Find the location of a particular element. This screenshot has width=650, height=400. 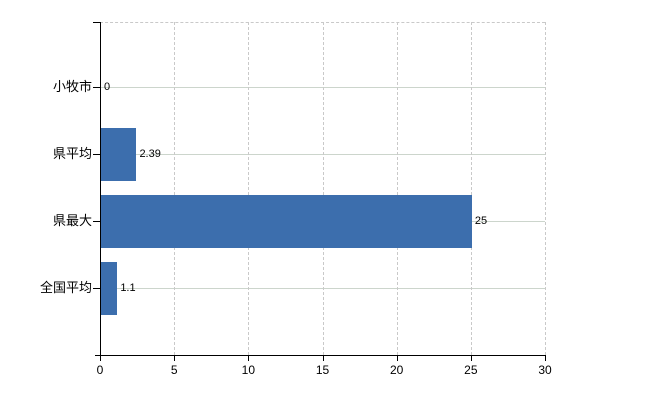

value-label: 0 is located at coordinates (107, 87).